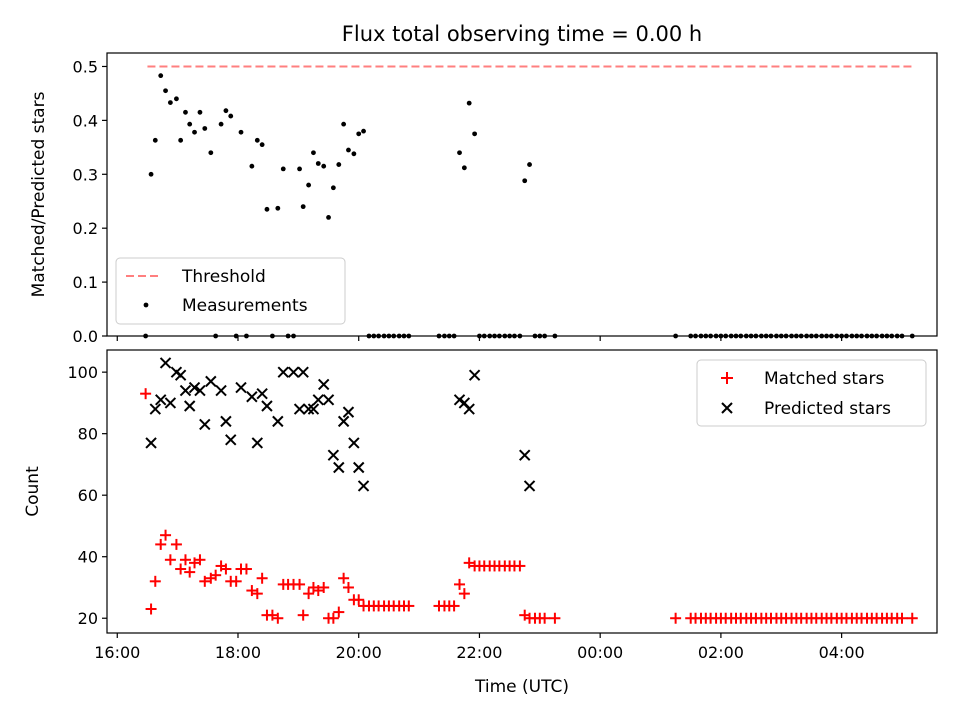 The image size is (960, 720). Describe the element at coordinates (479, 652) in the screenshot. I see `count-x-tick-label: 22:00` at that location.